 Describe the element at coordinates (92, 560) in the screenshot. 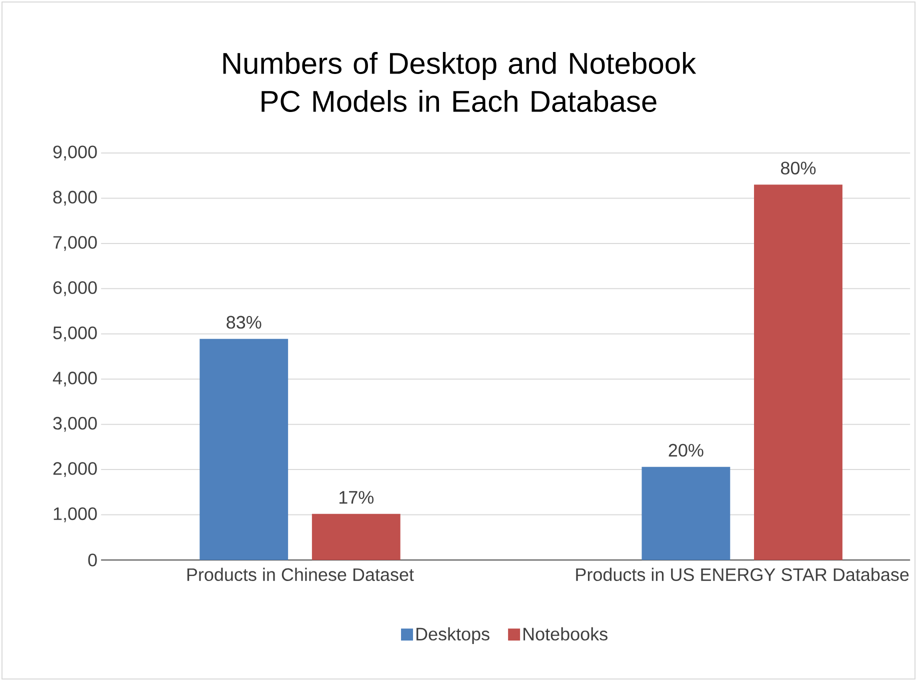

I see `y-tick-label: 0` at that location.